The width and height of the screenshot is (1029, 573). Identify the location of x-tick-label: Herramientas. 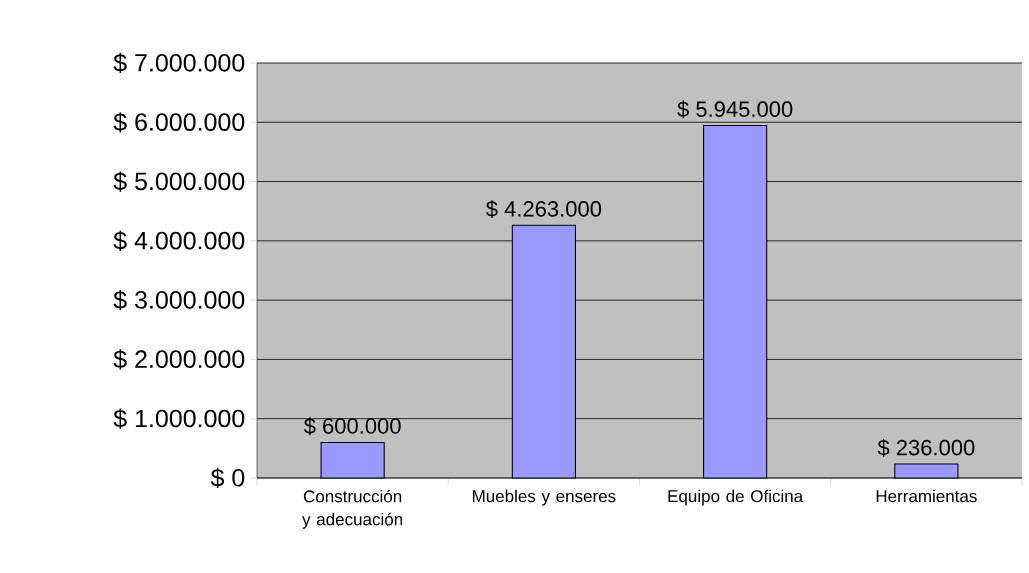
(926, 496).